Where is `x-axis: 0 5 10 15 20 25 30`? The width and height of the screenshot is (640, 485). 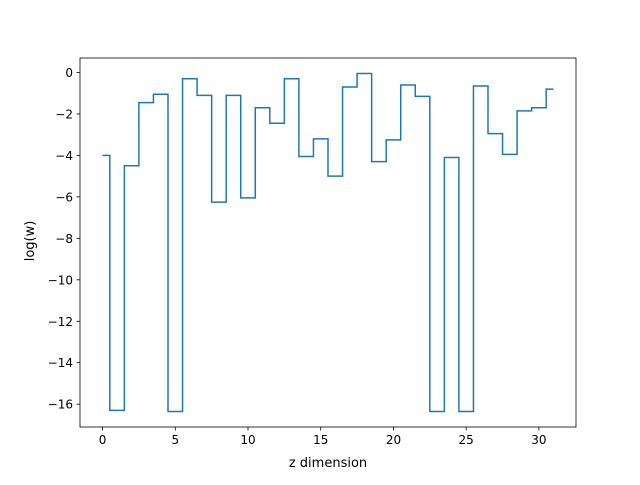 x-axis: 0 5 10 15 20 25 30 is located at coordinates (323, 437).